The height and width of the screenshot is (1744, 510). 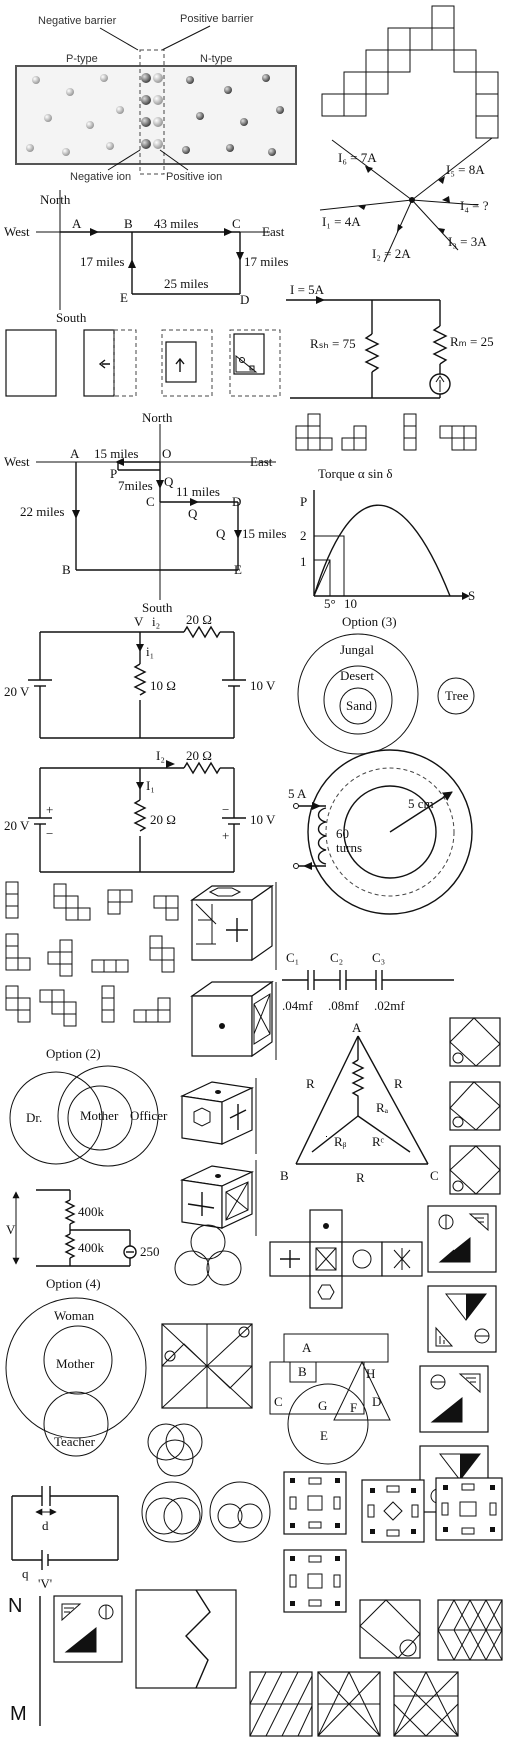 What do you see at coordinates (368, 981) in the screenshot?
I see `series-capacitors: C₁ C₂ C₃ .04mf .08mf .02mf` at bounding box center [368, 981].